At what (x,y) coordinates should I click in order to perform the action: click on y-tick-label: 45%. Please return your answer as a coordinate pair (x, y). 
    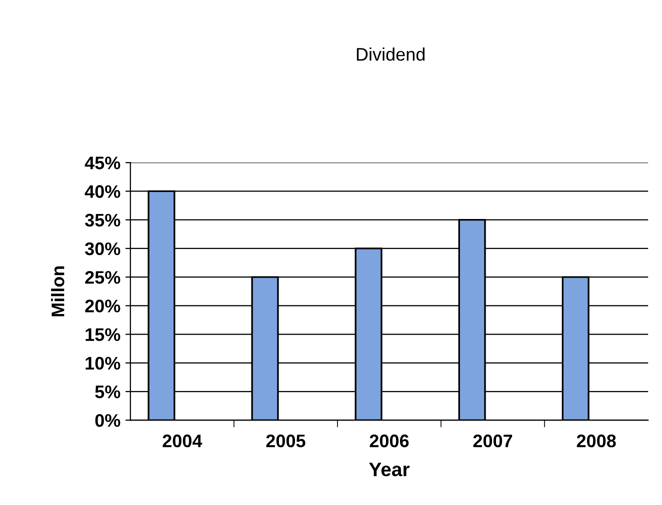
    Looking at the image, I should click on (102, 163).